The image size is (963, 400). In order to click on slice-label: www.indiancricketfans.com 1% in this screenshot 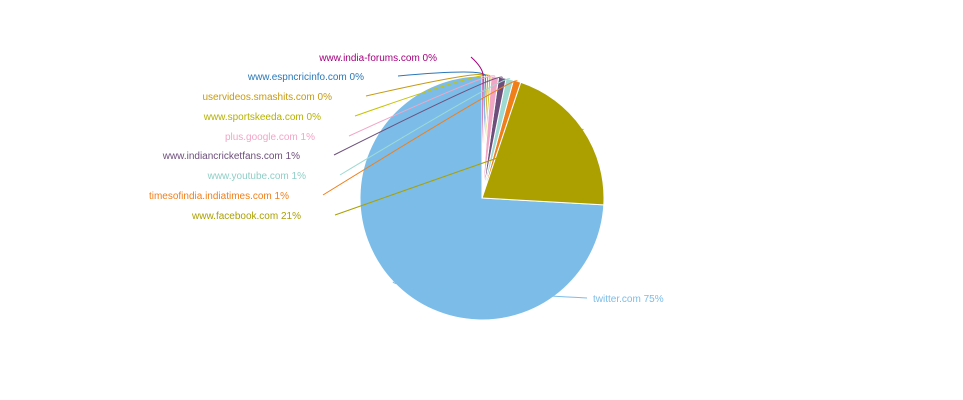, I will do `click(231, 156)`.